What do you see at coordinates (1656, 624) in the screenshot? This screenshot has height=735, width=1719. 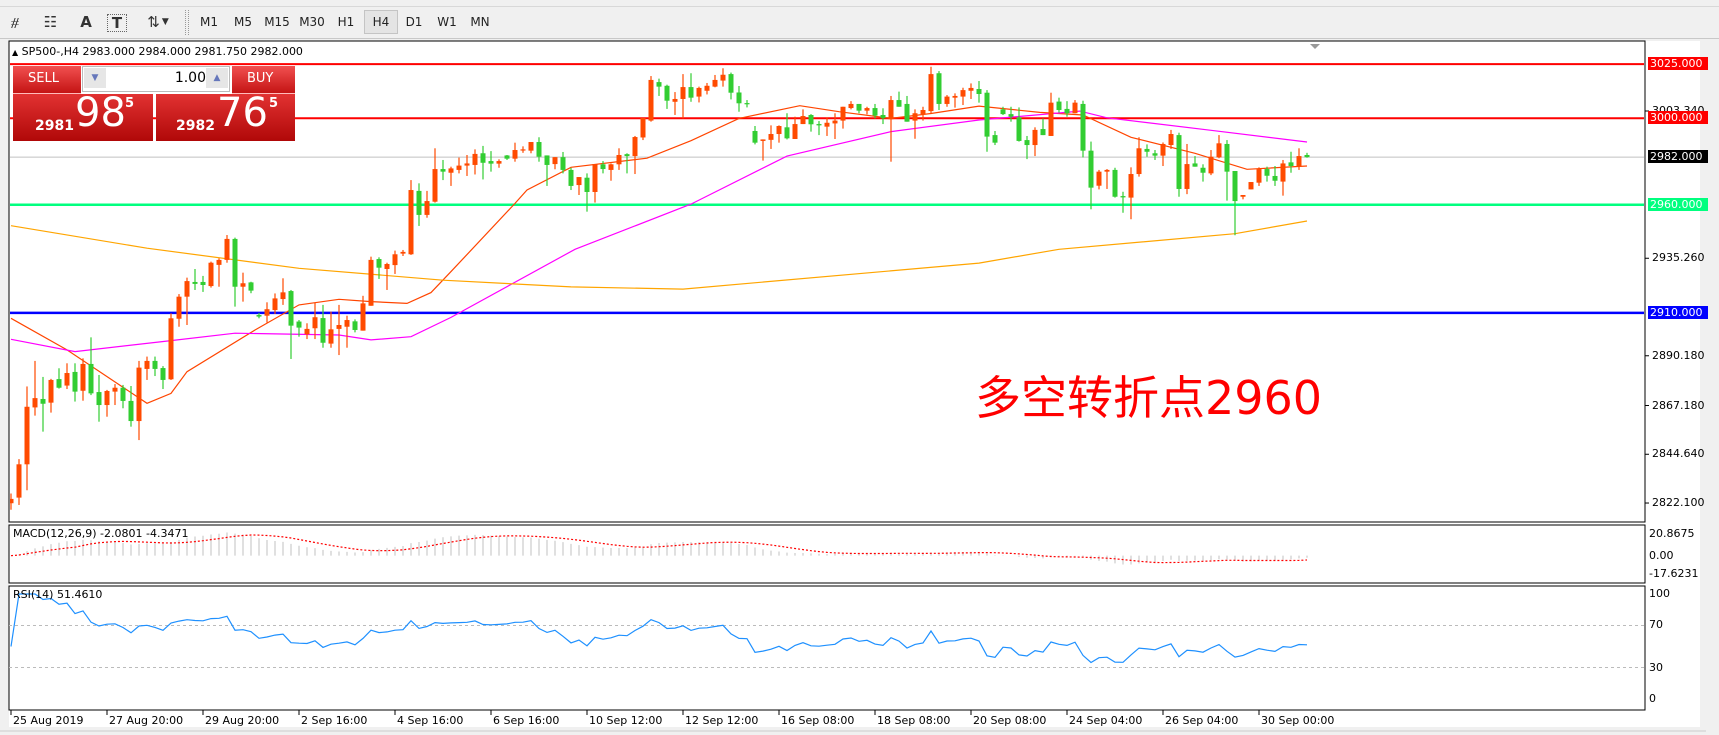 I see `rsi-axis-label: 70` at bounding box center [1656, 624].